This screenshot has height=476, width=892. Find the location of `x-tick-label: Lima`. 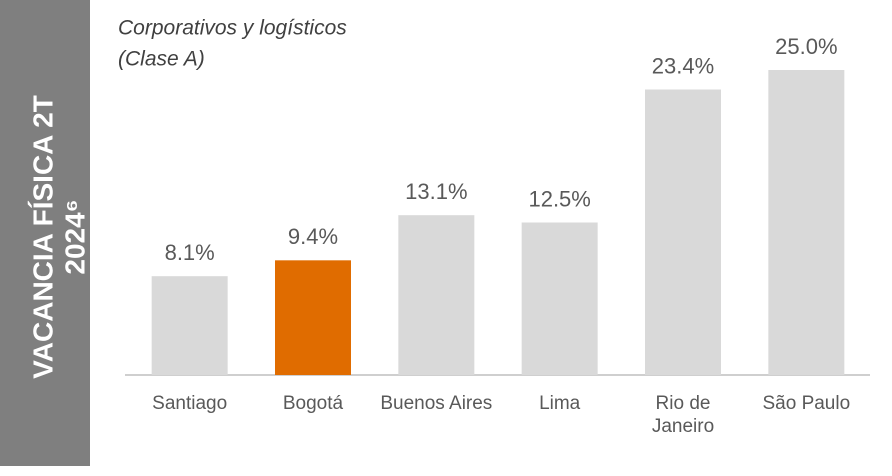

x-tick-label: Lima is located at coordinates (560, 403).